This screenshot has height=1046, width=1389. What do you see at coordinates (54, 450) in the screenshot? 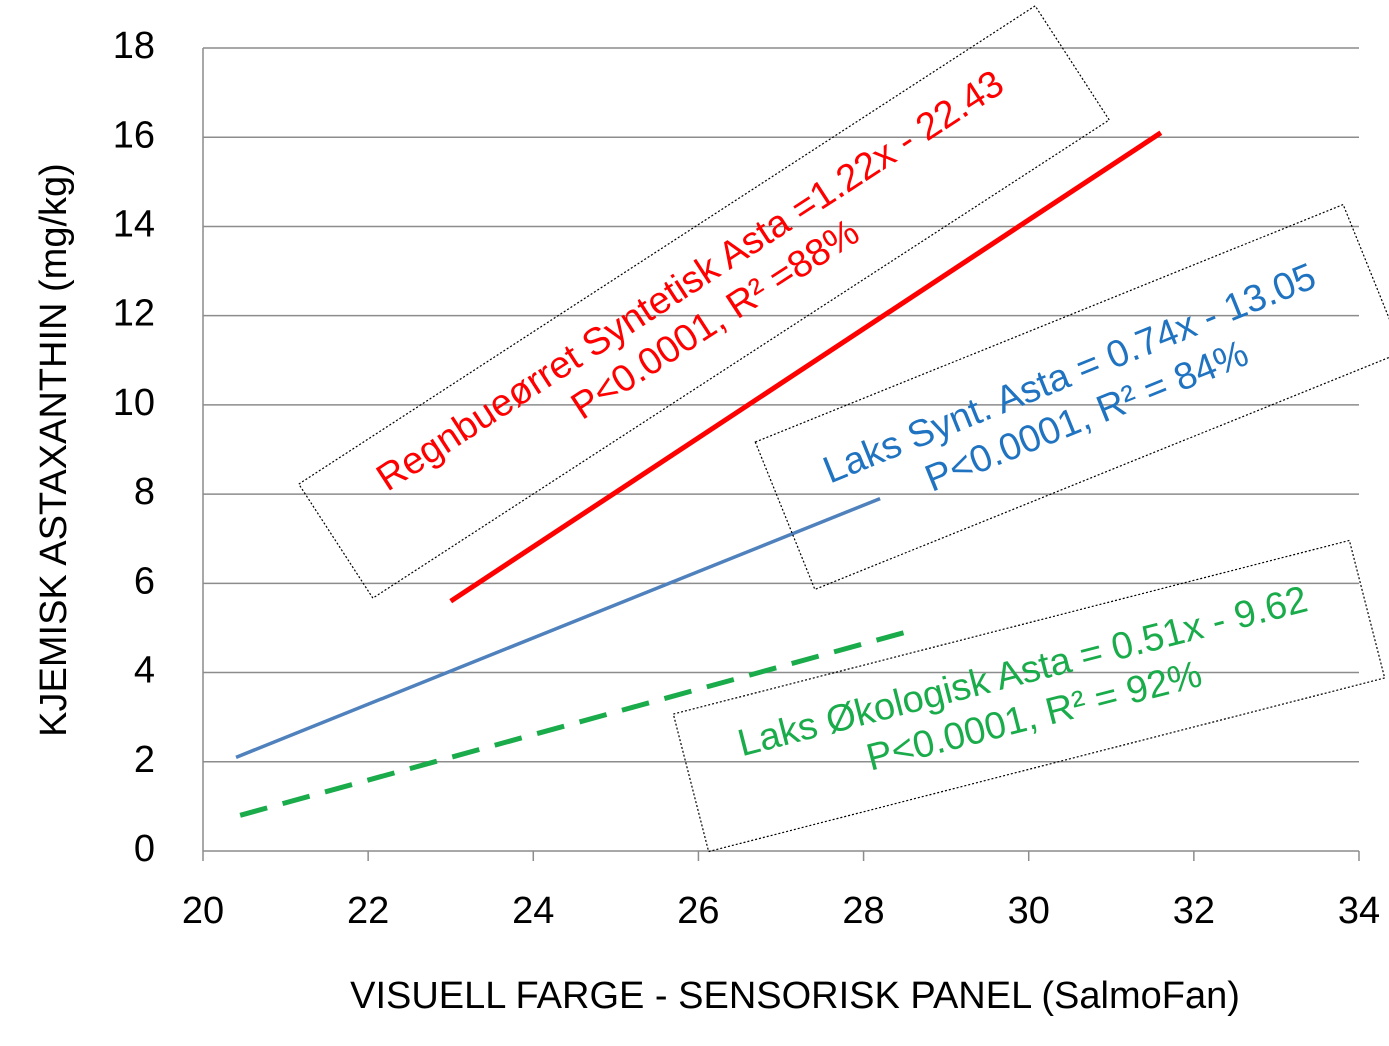
I see `y-axis-title: KJEMISK ASTAXANTHIN (mg/kg)` at bounding box center [54, 450].